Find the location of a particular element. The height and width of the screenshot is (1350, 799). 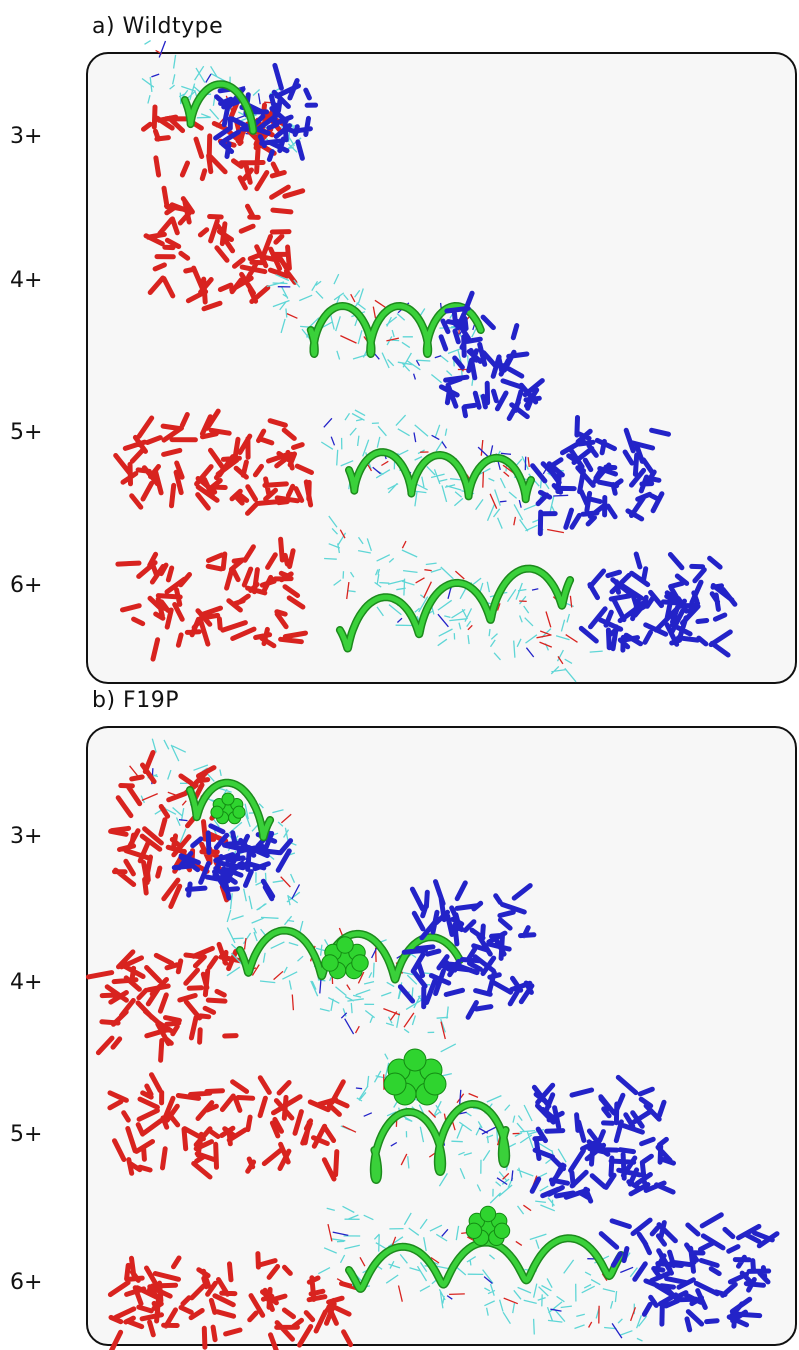

panel-a-label-5plus: 5+ is located at coordinates (26, 432).